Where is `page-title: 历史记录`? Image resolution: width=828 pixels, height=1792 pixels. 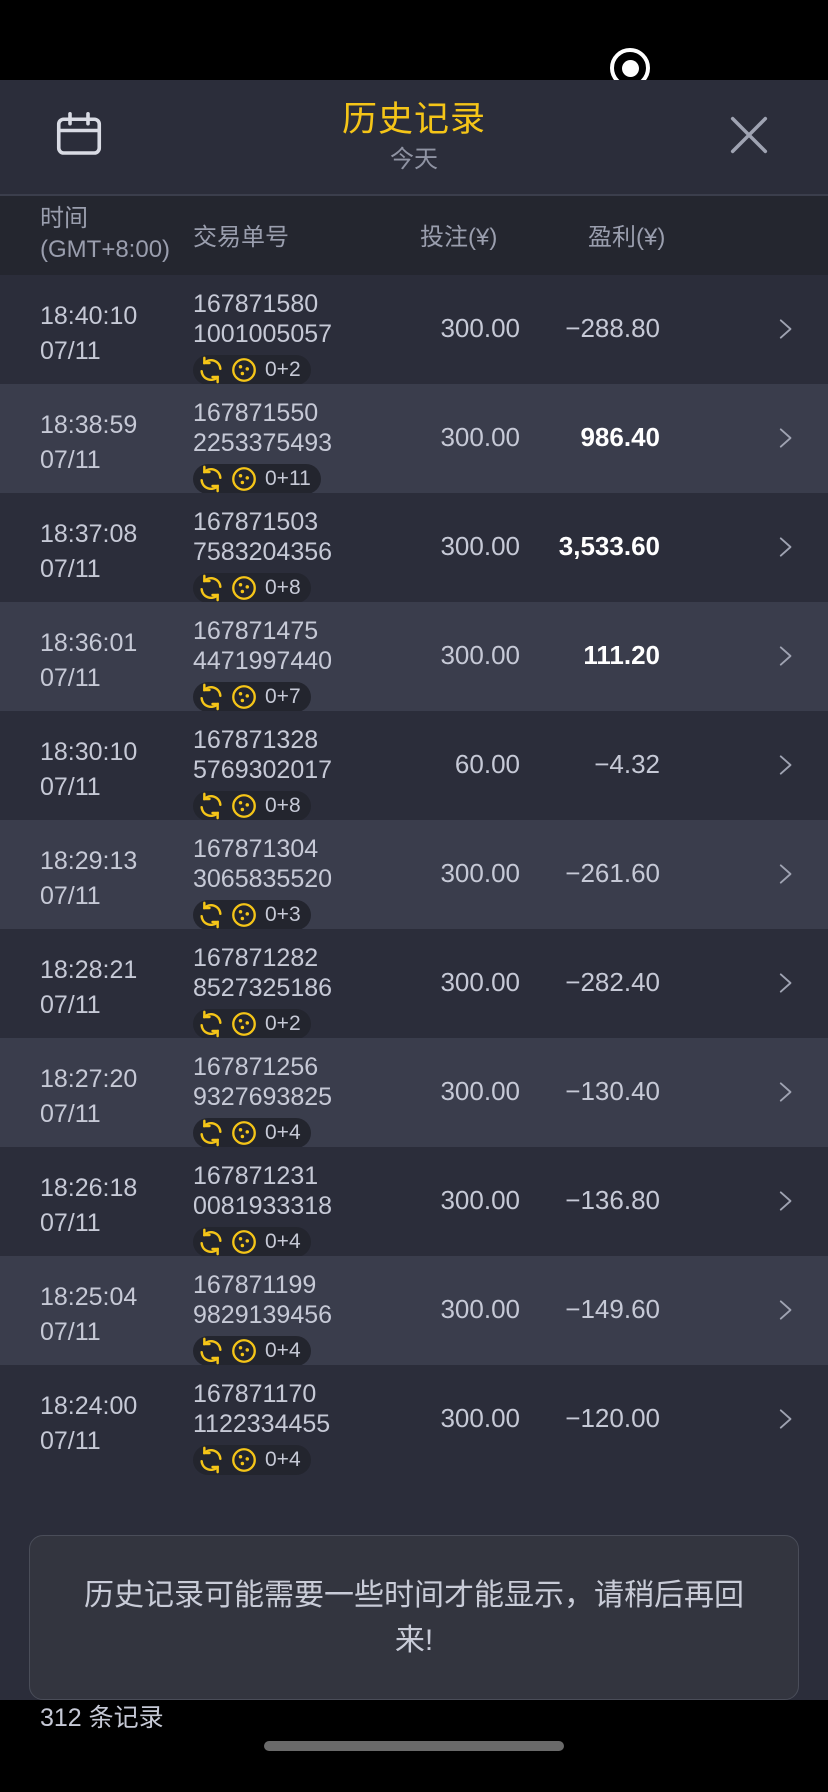 page-title: 历史记录 is located at coordinates (413, 119).